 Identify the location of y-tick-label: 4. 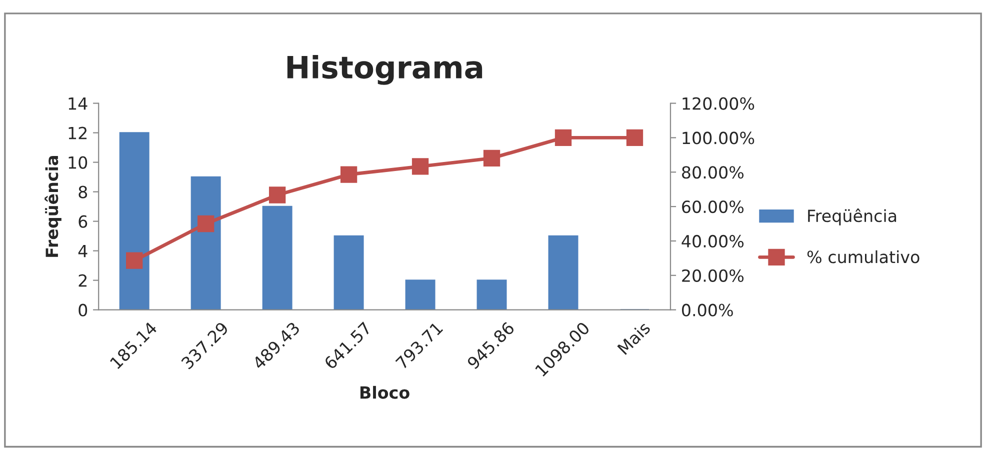
(83, 251).